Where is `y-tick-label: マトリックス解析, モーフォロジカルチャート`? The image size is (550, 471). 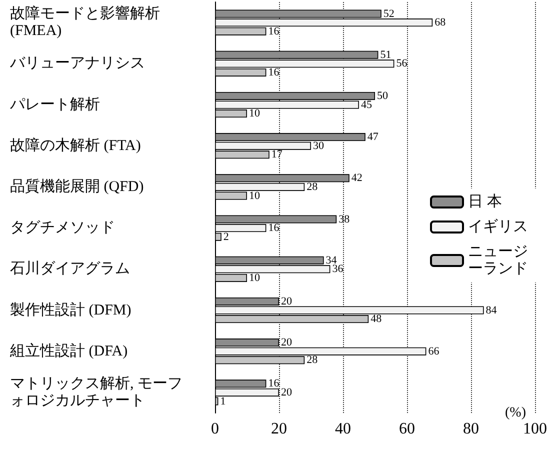
y-tick-label: マトリックス解析, モーフォロジカルチャート is located at coordinates (96, 391).